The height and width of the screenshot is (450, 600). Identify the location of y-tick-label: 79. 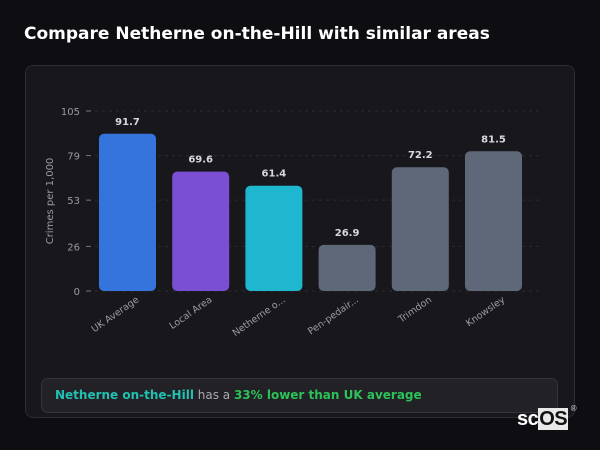
(73, 157).